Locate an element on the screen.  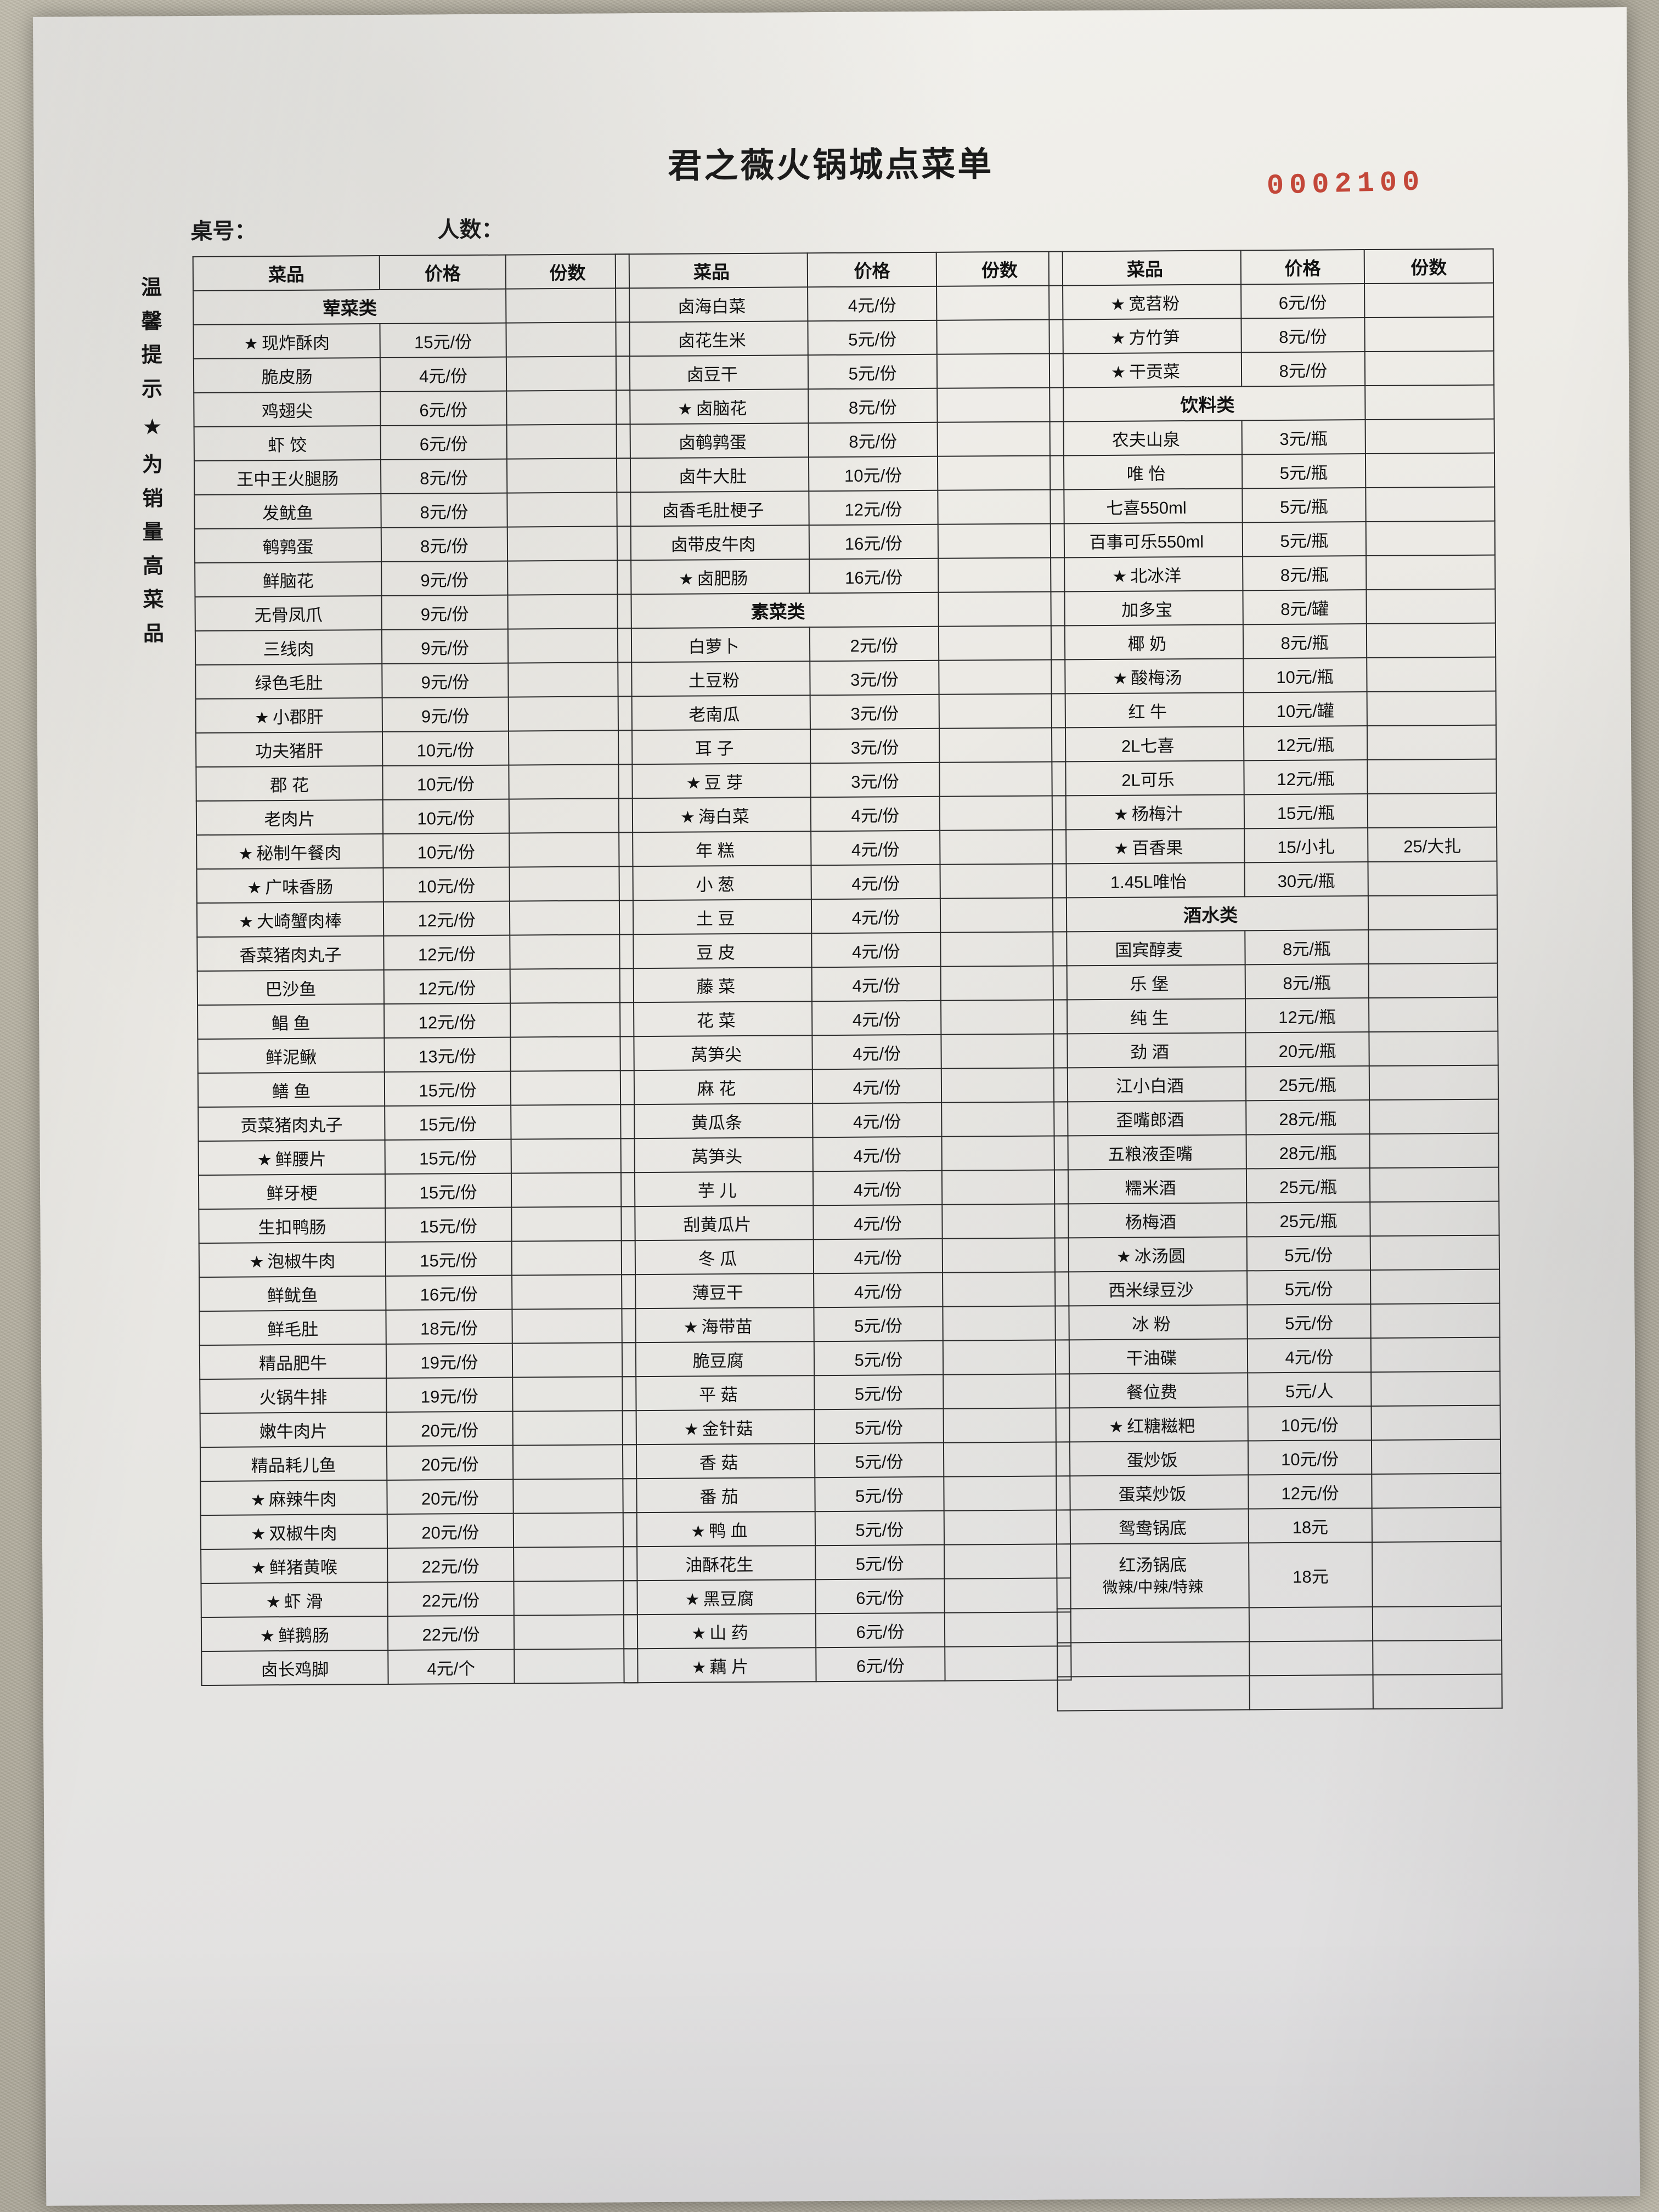
qty-cell: 25/大扎 is located at coordinates (1432, 845).